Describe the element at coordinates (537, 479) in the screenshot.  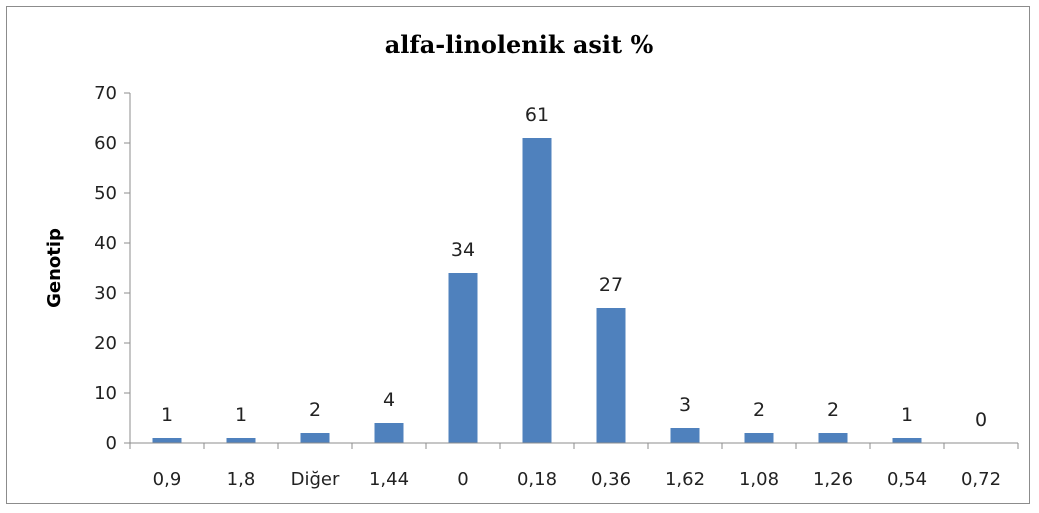
I see `x-tick-label: 0,18` at that location.